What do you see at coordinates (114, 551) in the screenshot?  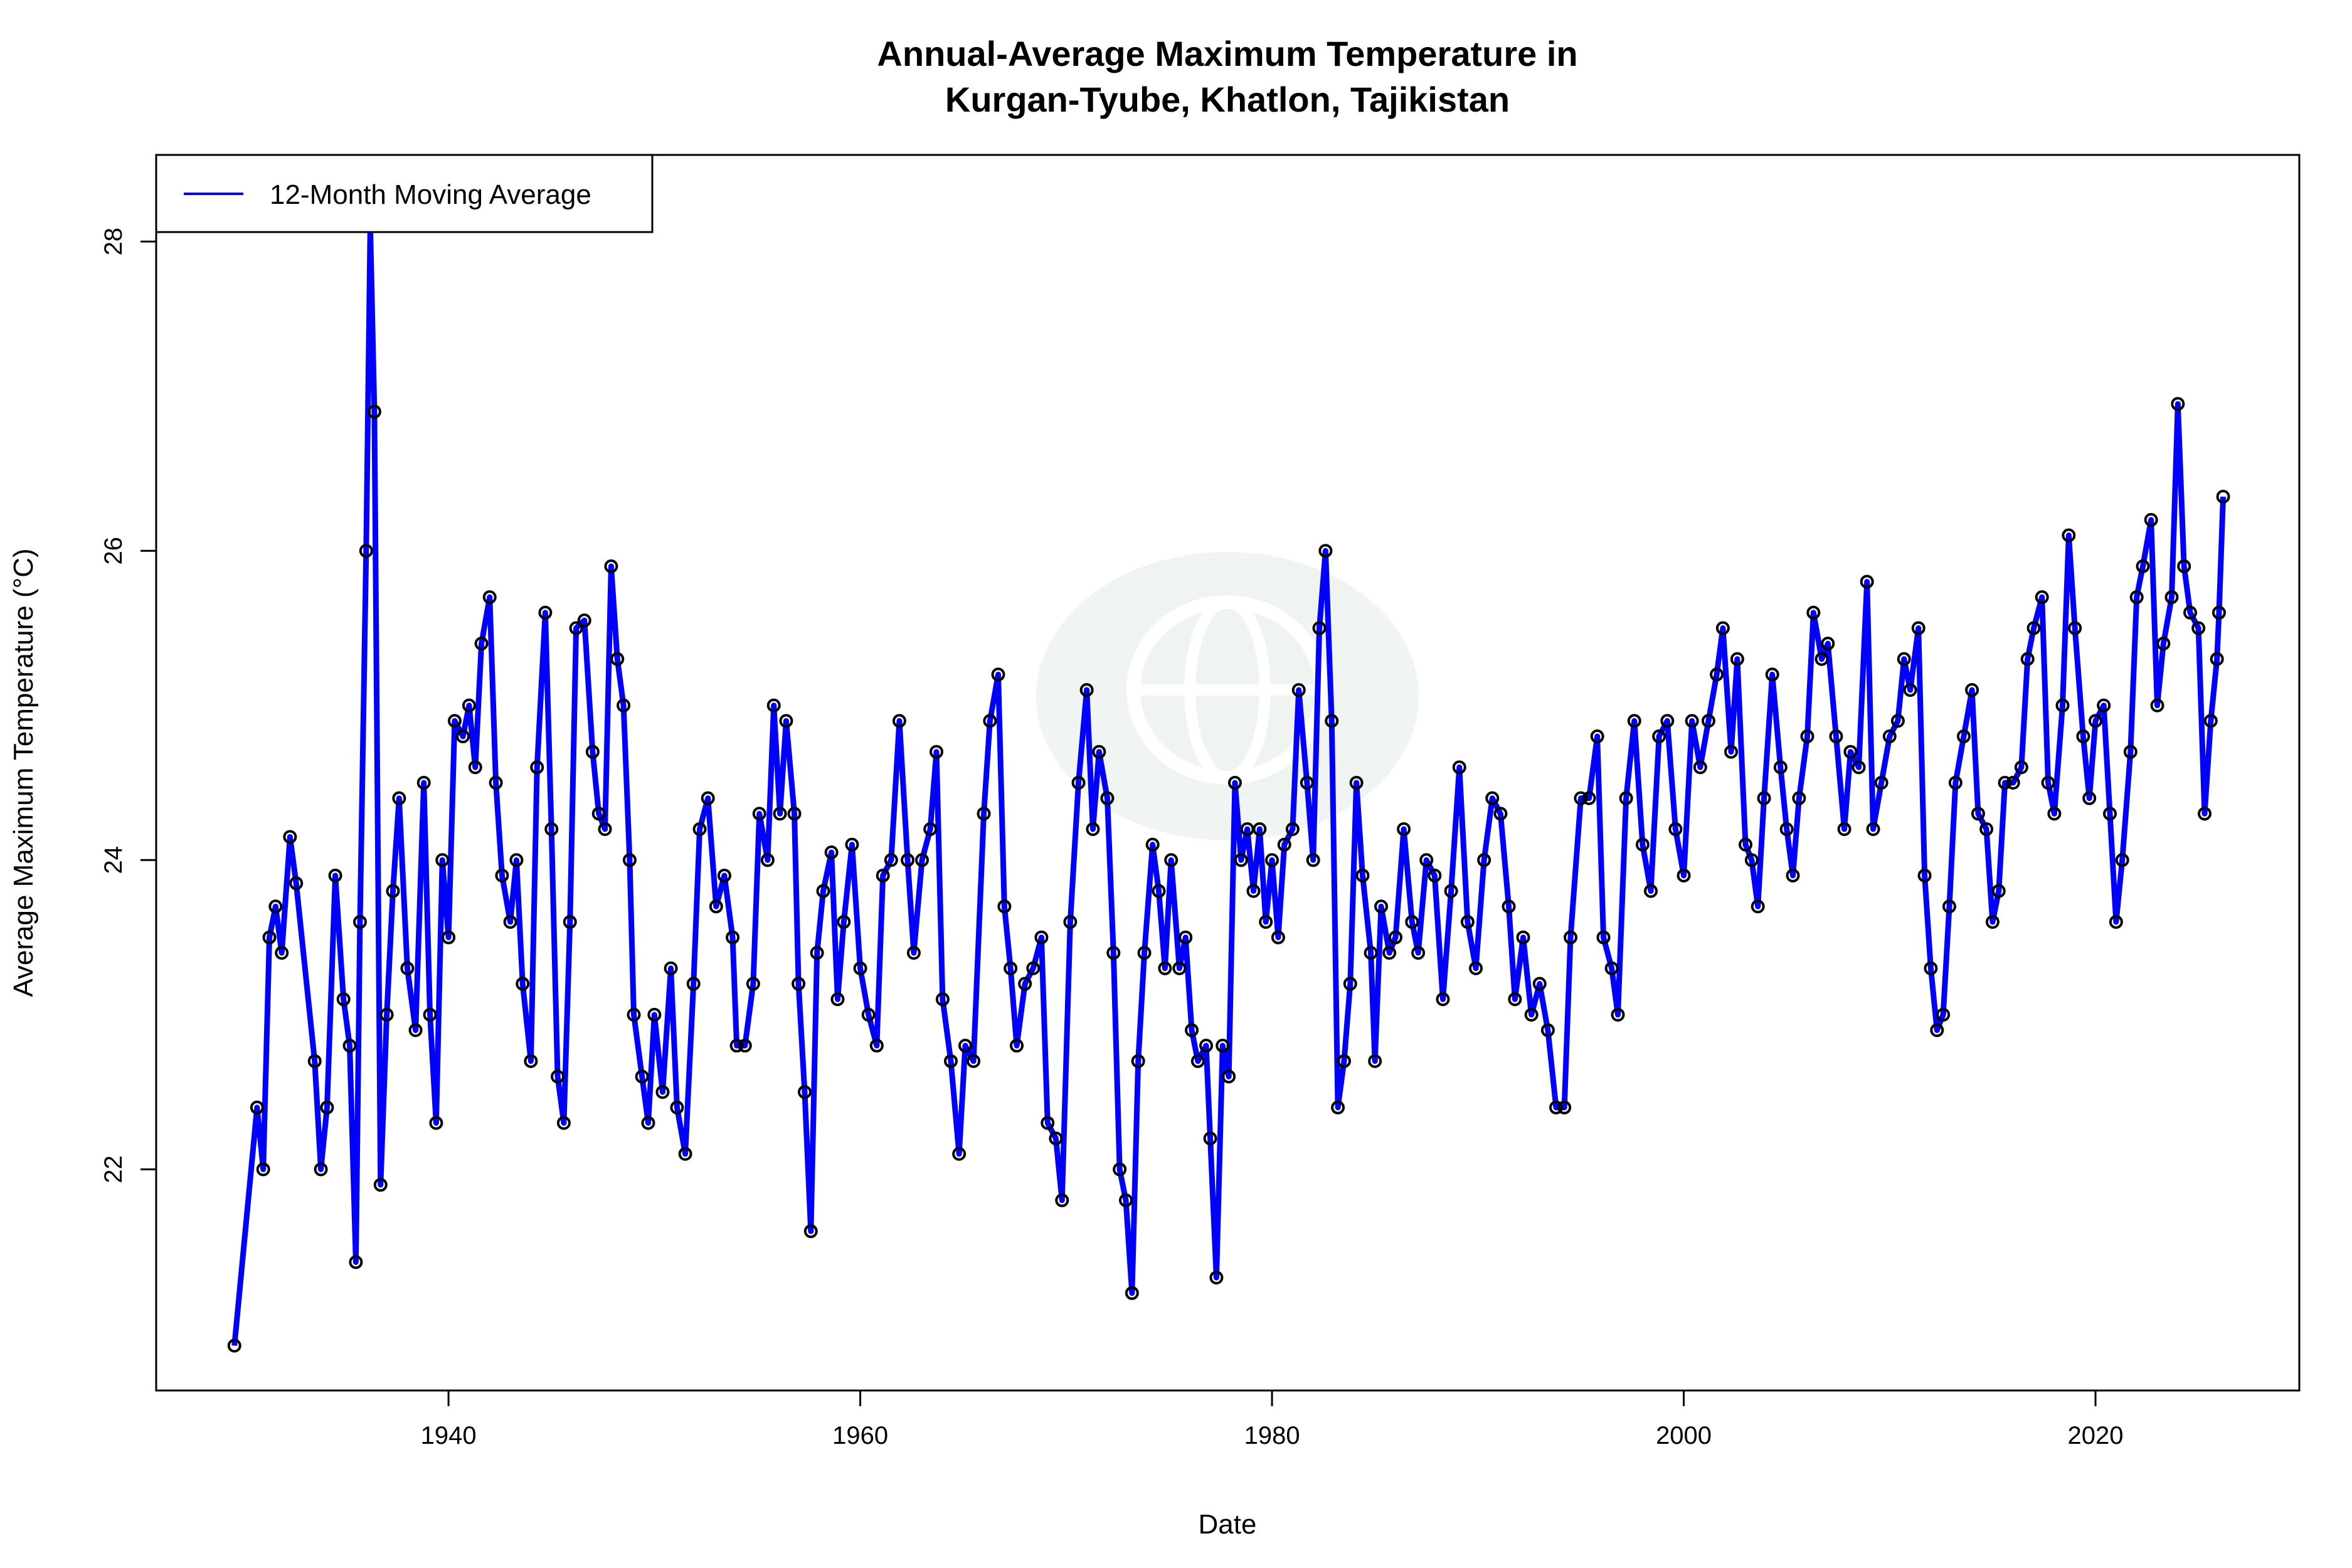 I see `y-tick-label: 26` at bounding box center [114, 551].